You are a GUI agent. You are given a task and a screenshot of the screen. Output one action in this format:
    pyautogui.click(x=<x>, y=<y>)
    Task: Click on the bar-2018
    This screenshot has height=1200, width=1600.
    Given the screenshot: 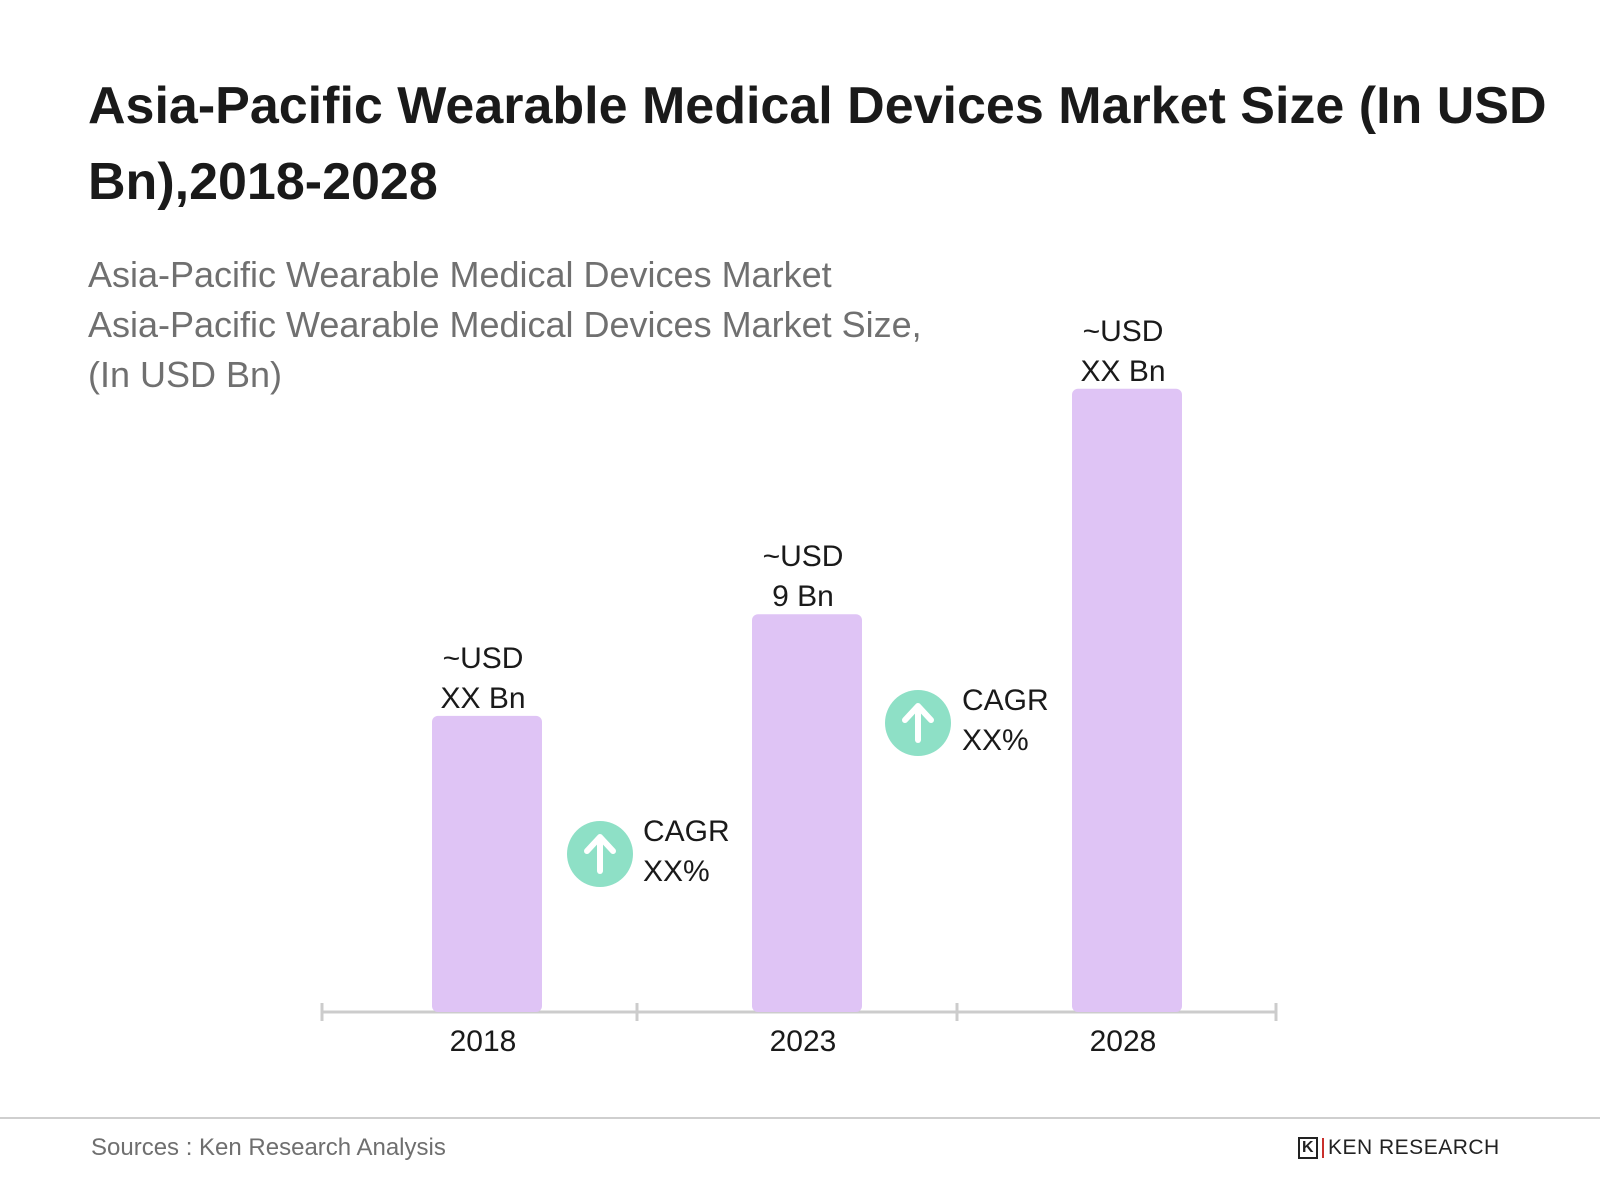 What is the action you would take?
    pyautogui.click(x=487, y=863)
    